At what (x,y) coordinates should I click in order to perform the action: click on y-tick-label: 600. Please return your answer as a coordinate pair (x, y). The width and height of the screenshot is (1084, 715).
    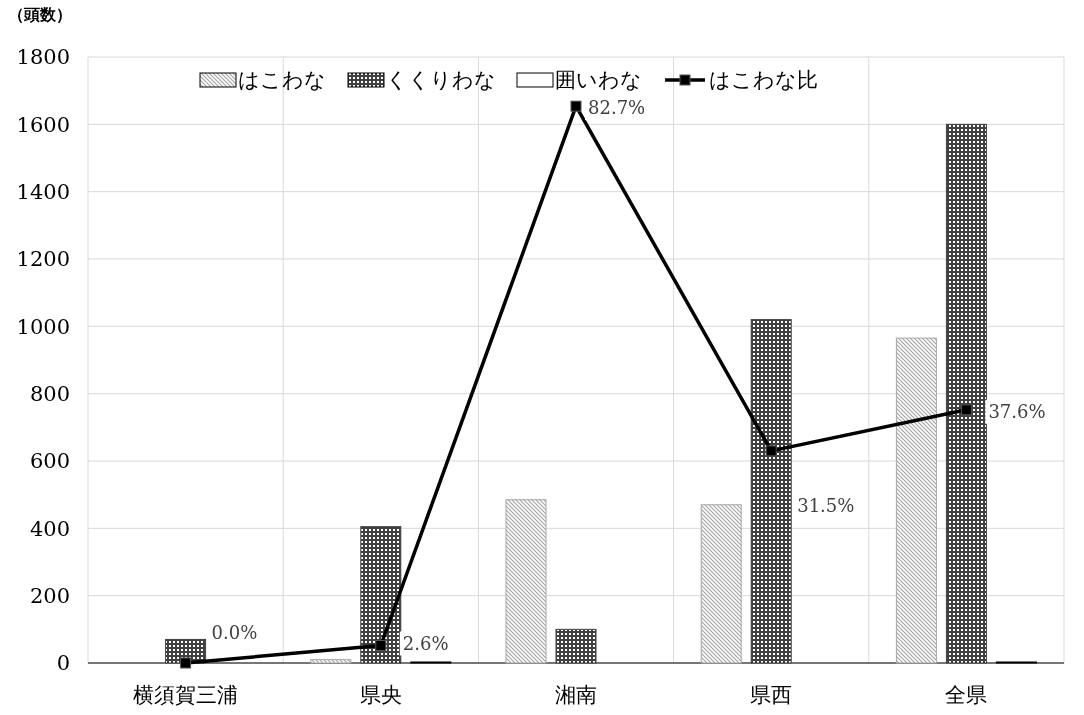
    Looking at the image, I should click on (49, 461).